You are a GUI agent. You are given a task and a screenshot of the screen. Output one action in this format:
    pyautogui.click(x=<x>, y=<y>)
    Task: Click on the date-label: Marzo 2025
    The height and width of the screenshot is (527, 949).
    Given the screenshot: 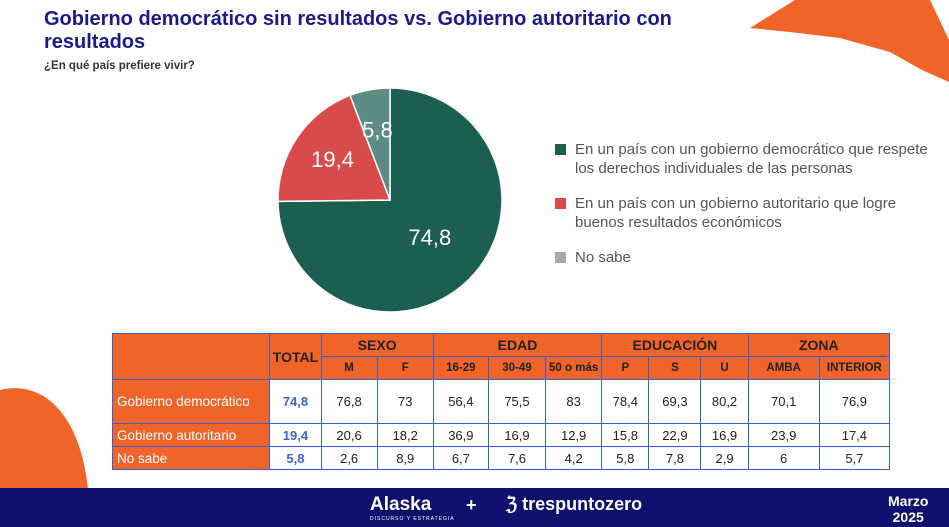 What is the action you would take?
    pyautogui.click(x=908, y=509)
    